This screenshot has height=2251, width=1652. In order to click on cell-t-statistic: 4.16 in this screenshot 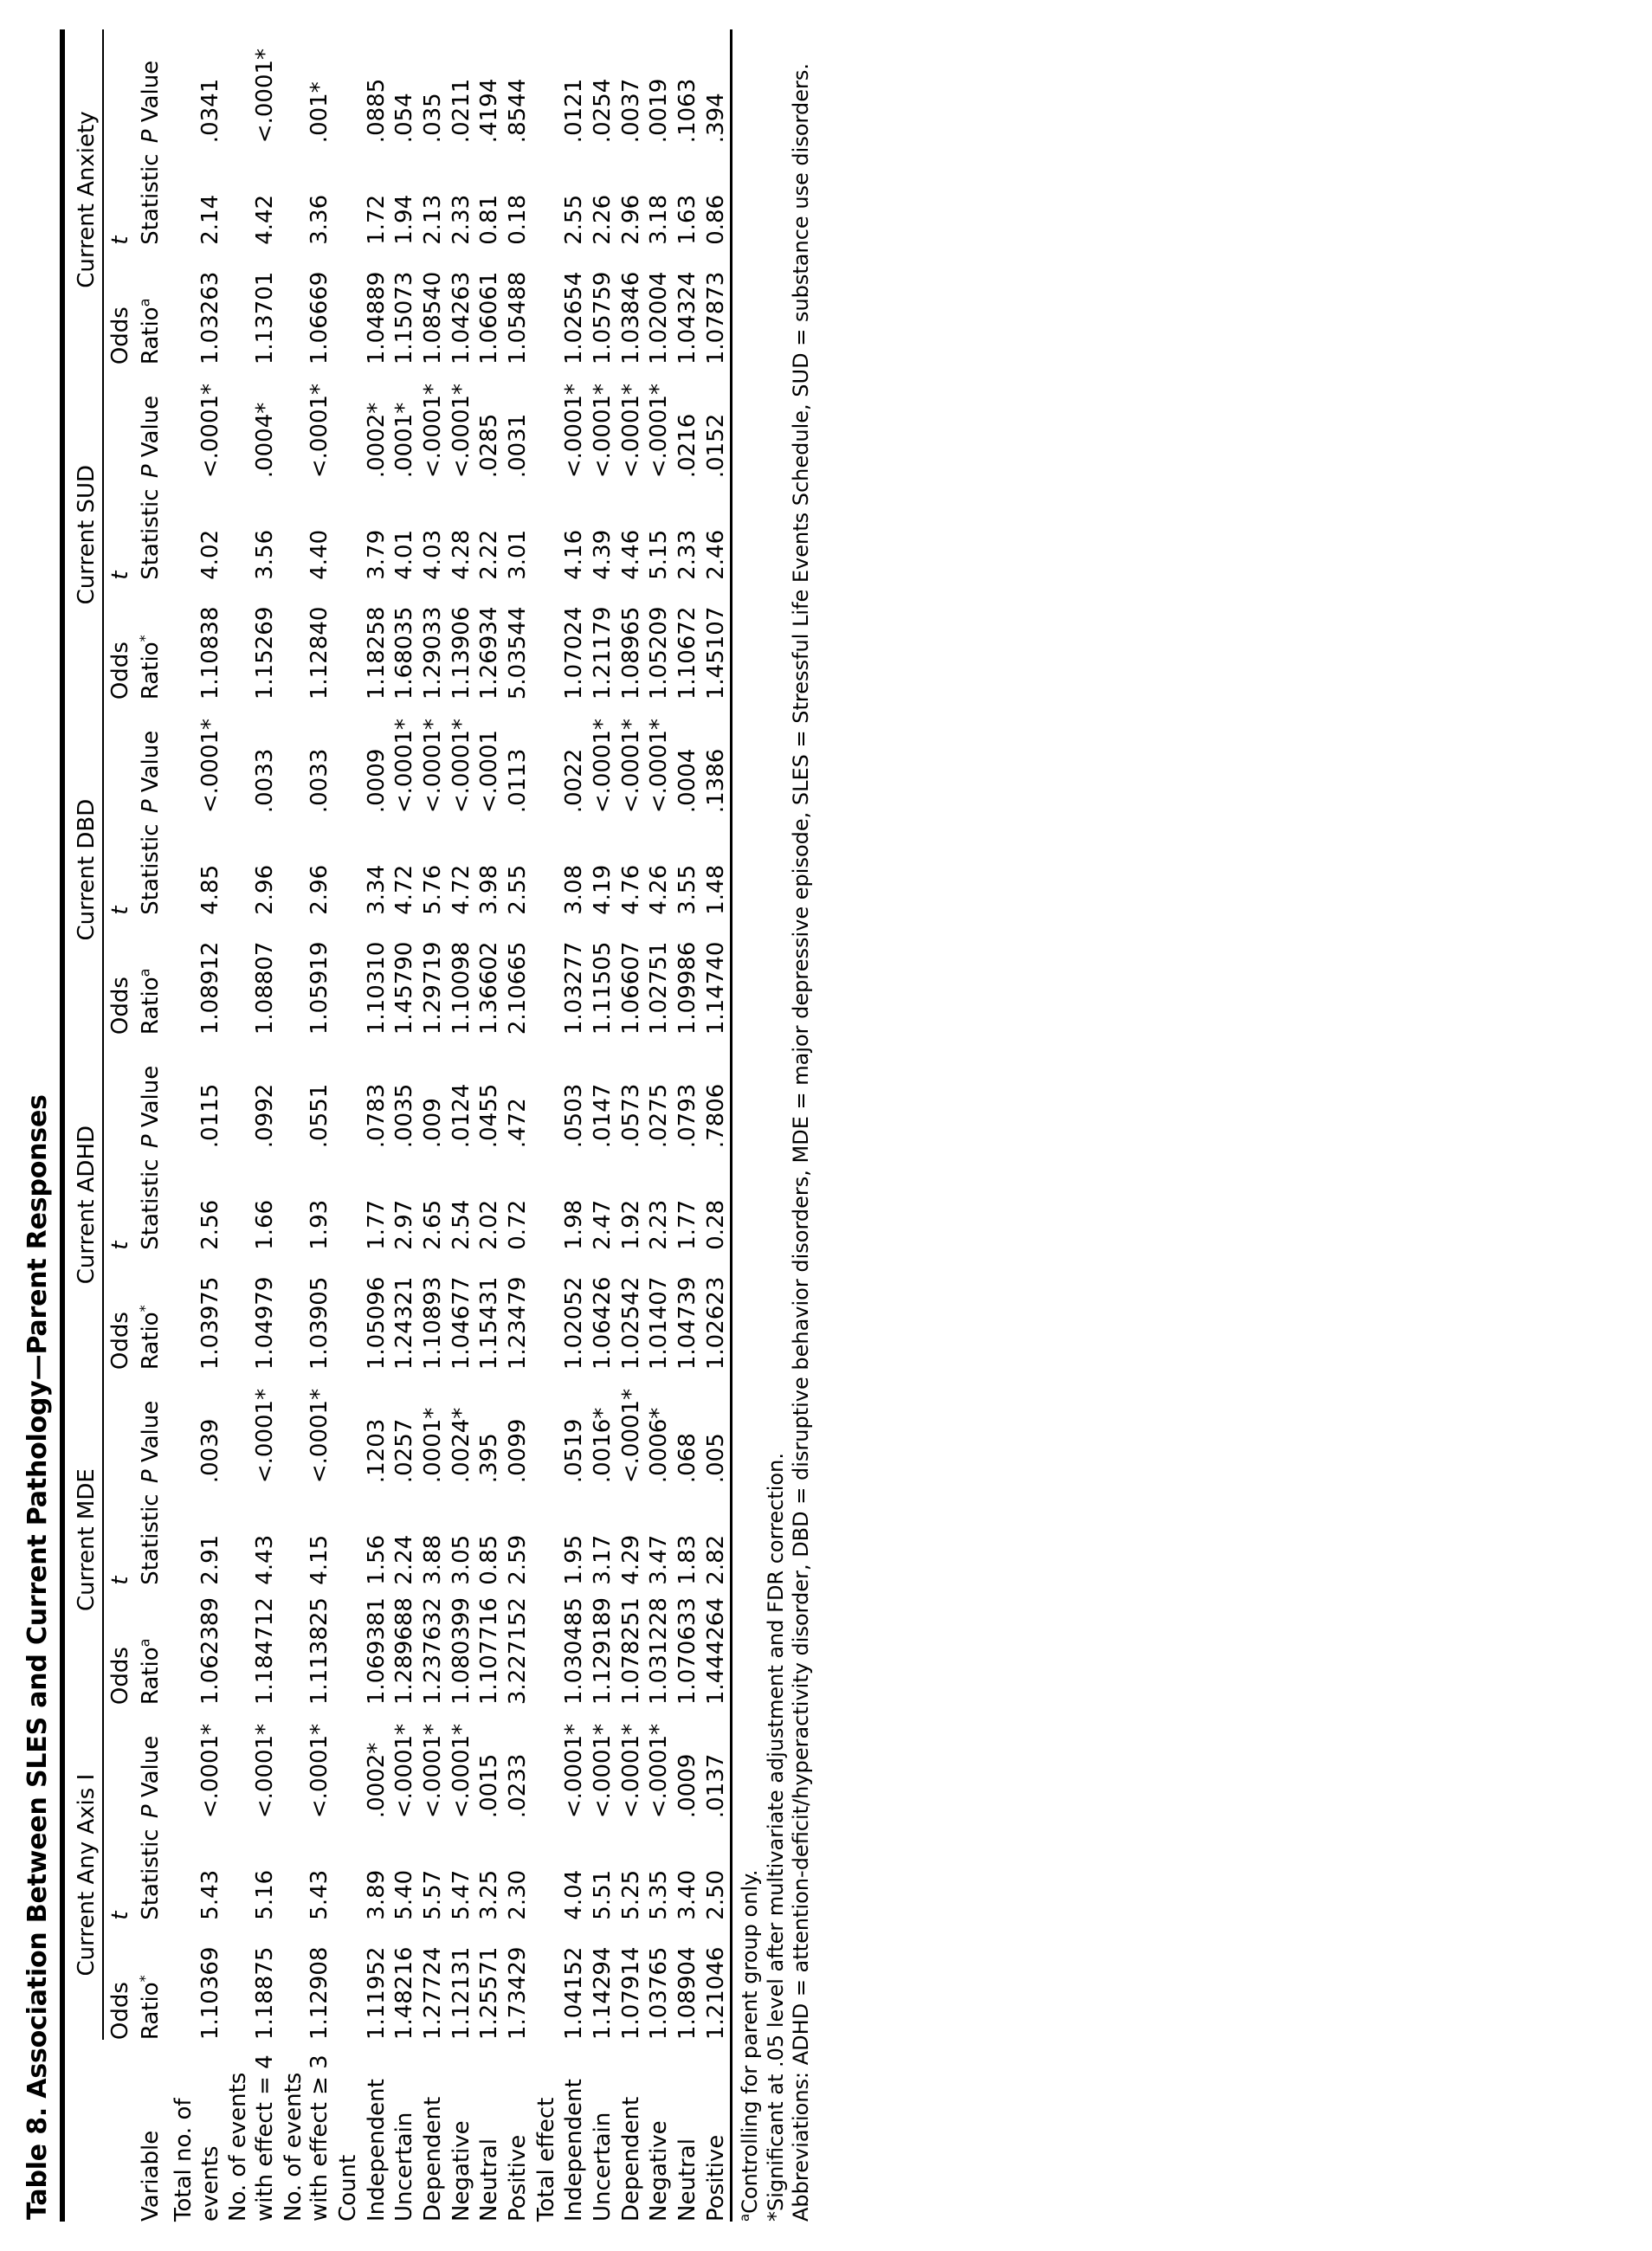, I will do `click(574, 554)`.